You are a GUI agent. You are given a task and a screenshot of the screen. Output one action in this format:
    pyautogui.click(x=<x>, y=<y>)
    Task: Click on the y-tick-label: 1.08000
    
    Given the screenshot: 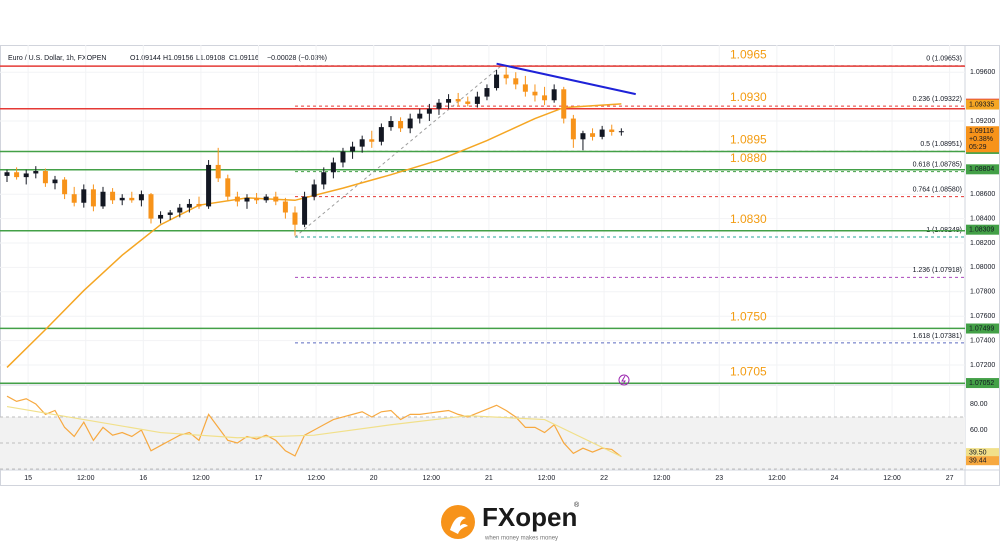 What is the action you would take?
    pyautogui.click(x=982, y=267)
    